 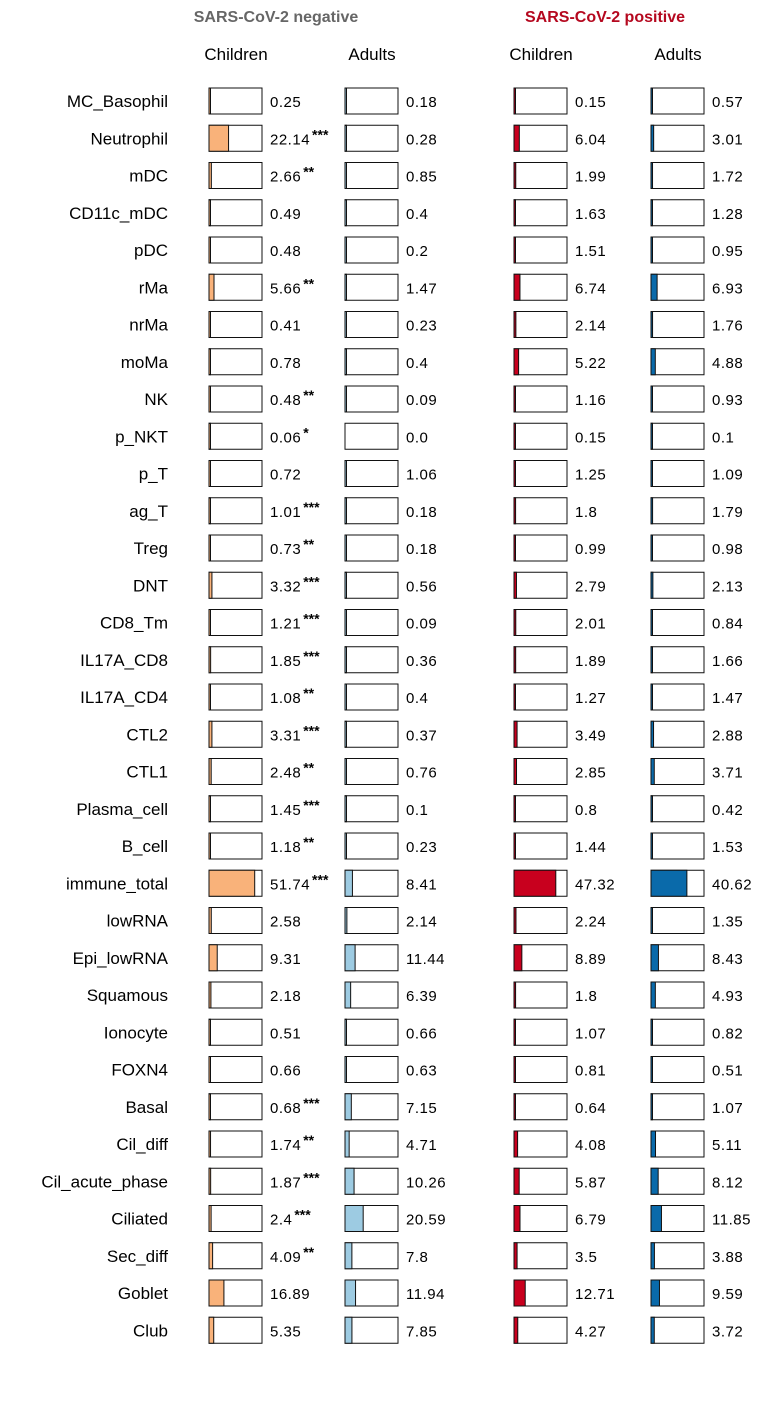 What do you see at coordinates (727, 624) in the screenshot?
I see `value-label: 0.84` at bounding box center [727, 624].